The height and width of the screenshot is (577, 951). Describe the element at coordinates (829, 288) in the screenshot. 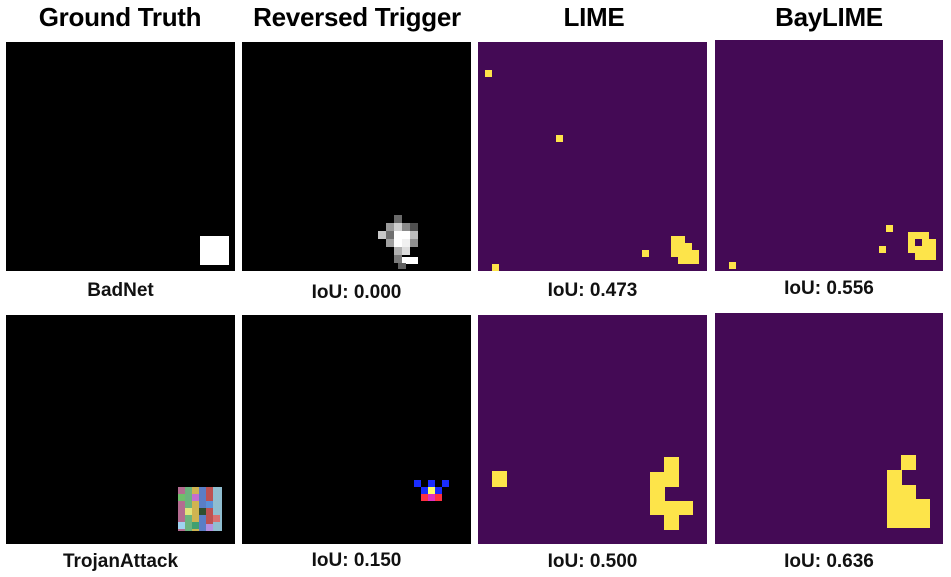

I see `badnet-baylime-iou: IoU: 0.556` at that location.